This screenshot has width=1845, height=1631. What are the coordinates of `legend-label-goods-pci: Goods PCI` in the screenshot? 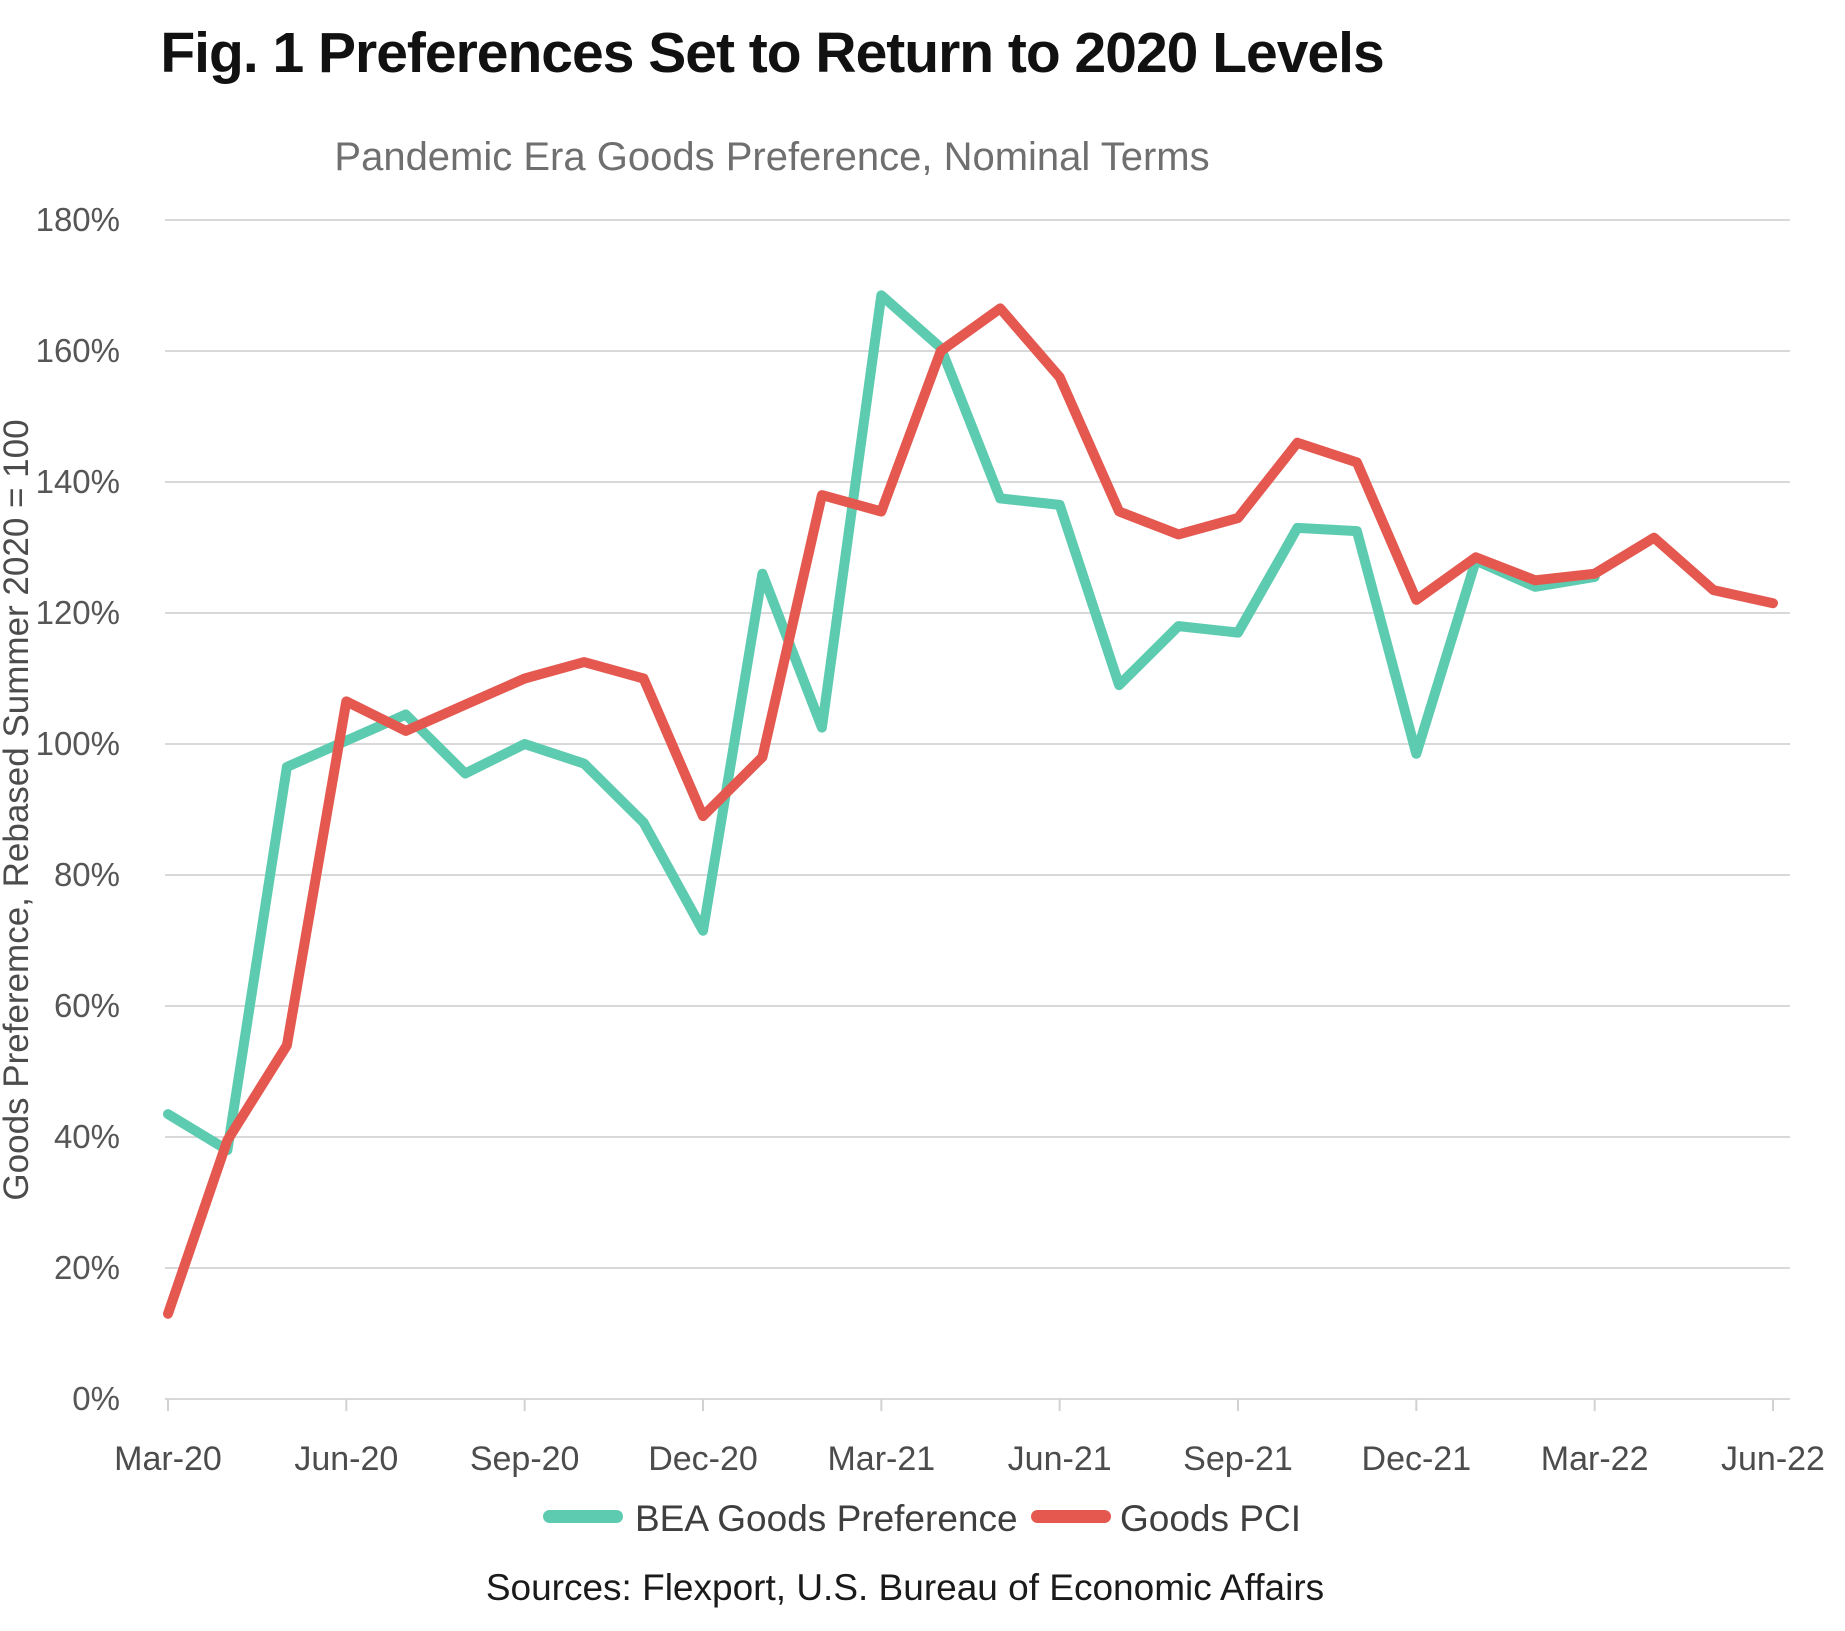 It's located at (1210, 1518).